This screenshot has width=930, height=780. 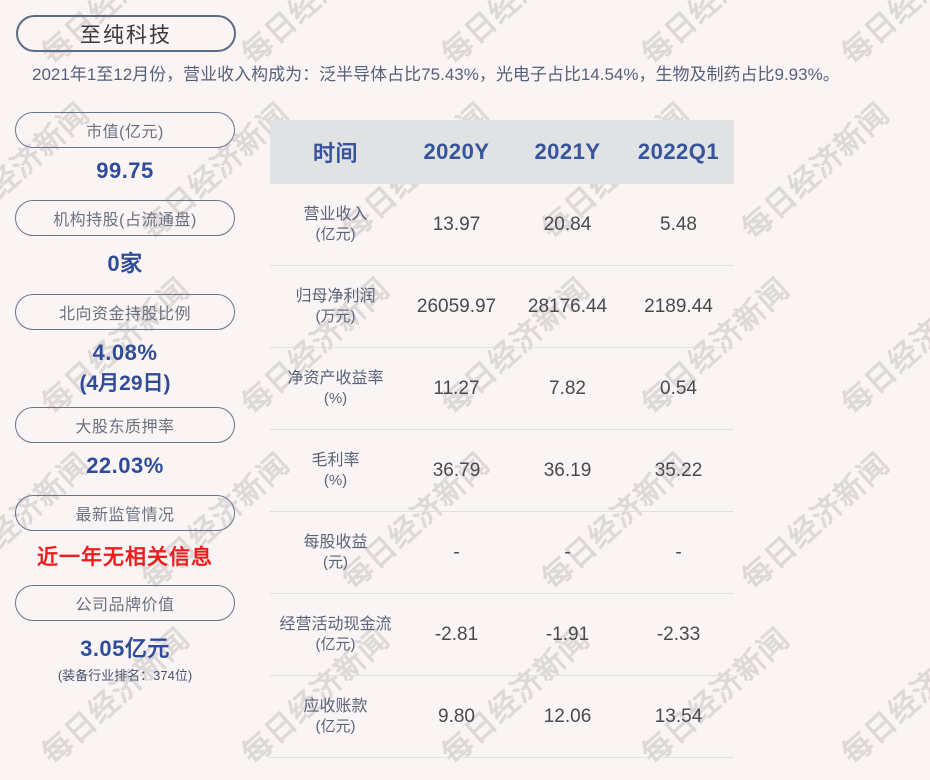 I want to click on table-cell-value: 35.22, so click(x=678, y=470).